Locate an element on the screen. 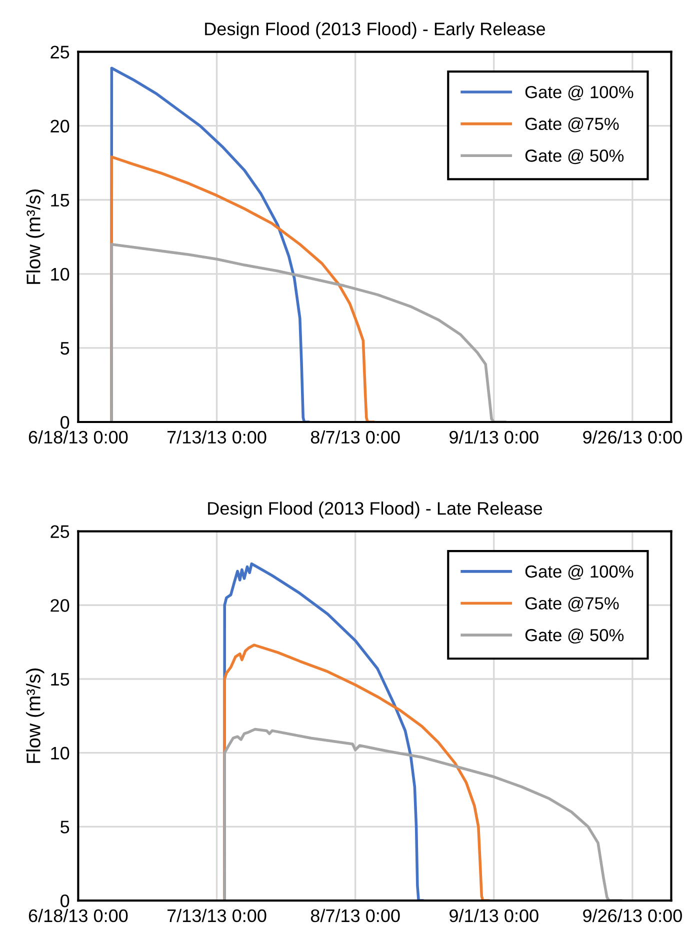 Image resolution: width=692 pixels, height=942 pixels. chart-title: Design Flood (2013 Flood) - Late Release is located at coordinates (375, 510).